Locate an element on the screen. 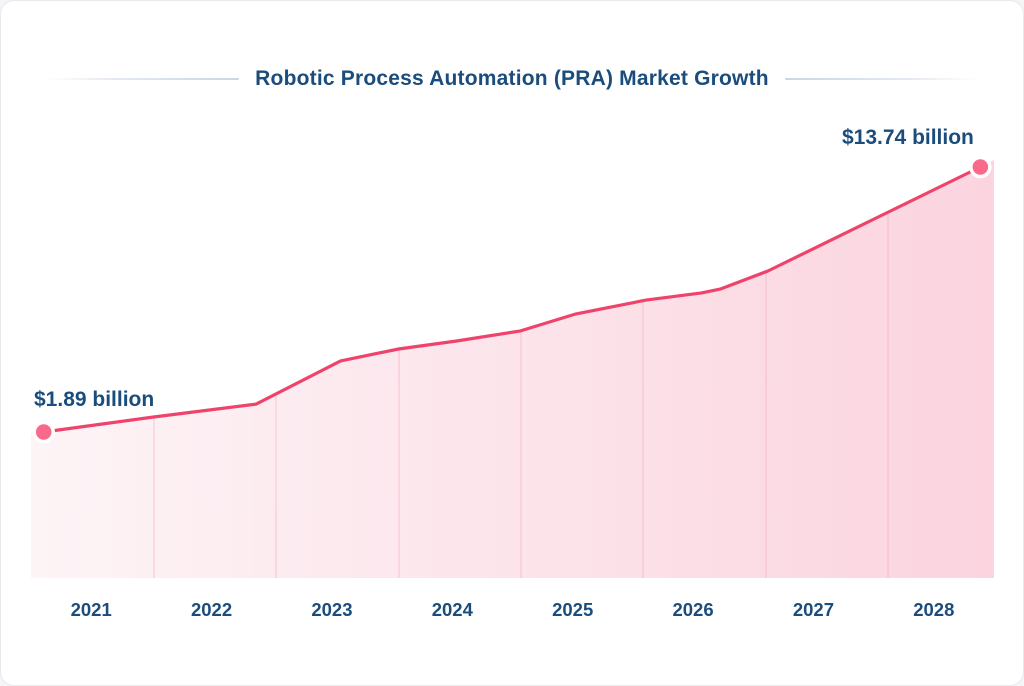 The width and height of the screenshot is (1024, 686). title-divider-left is located at coordinates (140, 79).